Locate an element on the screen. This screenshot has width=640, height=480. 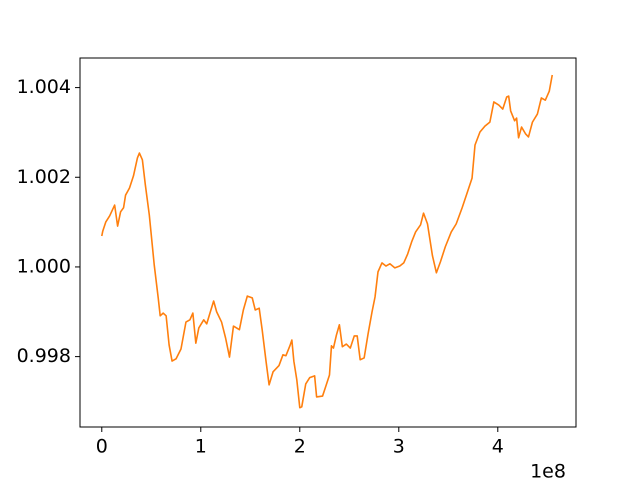
x-tick-label: 2 is located at coordinates (300, 447).